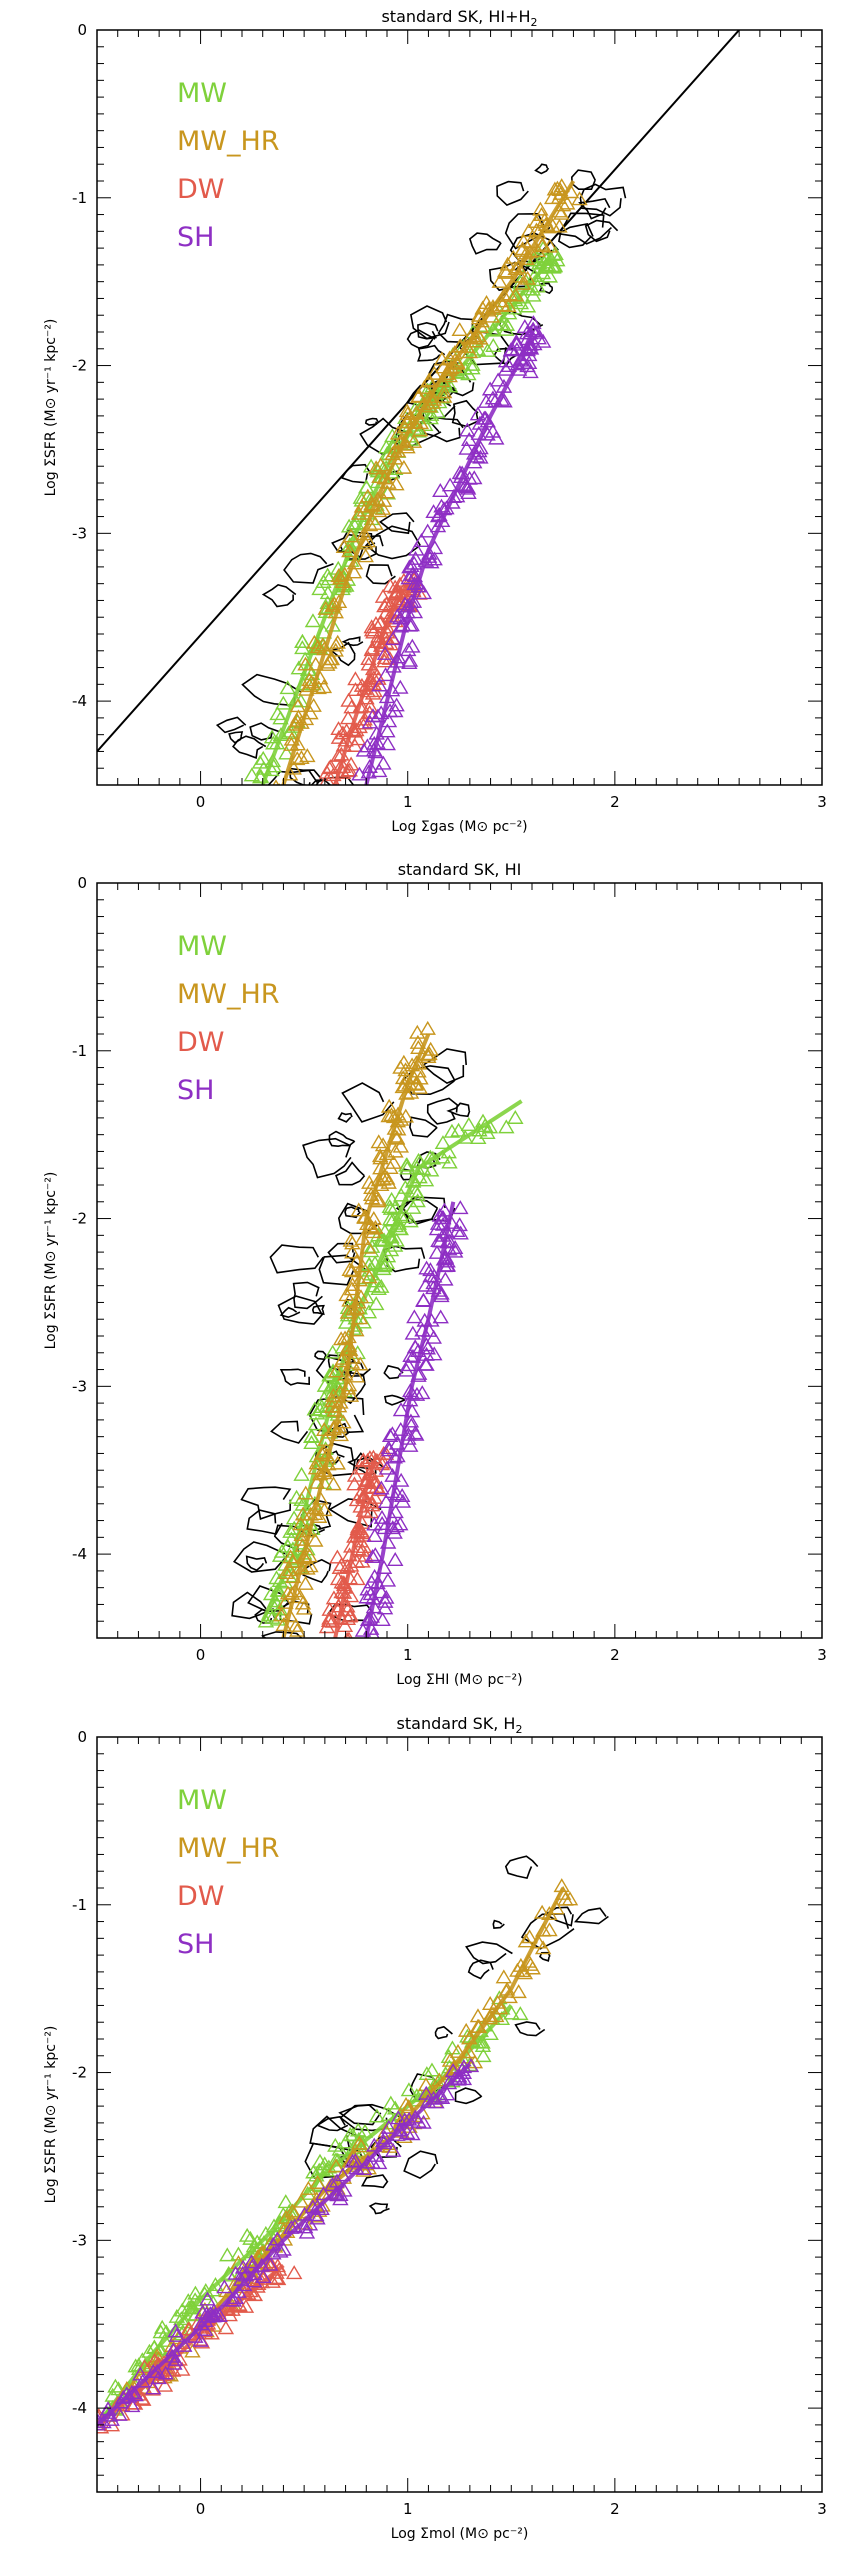  I want to click on x-tick-label: 3, so click(822, 2509).